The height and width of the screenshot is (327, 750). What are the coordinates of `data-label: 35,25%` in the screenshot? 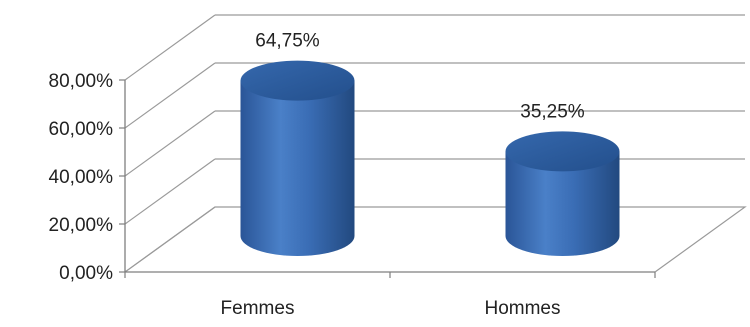 It's located at (552, 111).